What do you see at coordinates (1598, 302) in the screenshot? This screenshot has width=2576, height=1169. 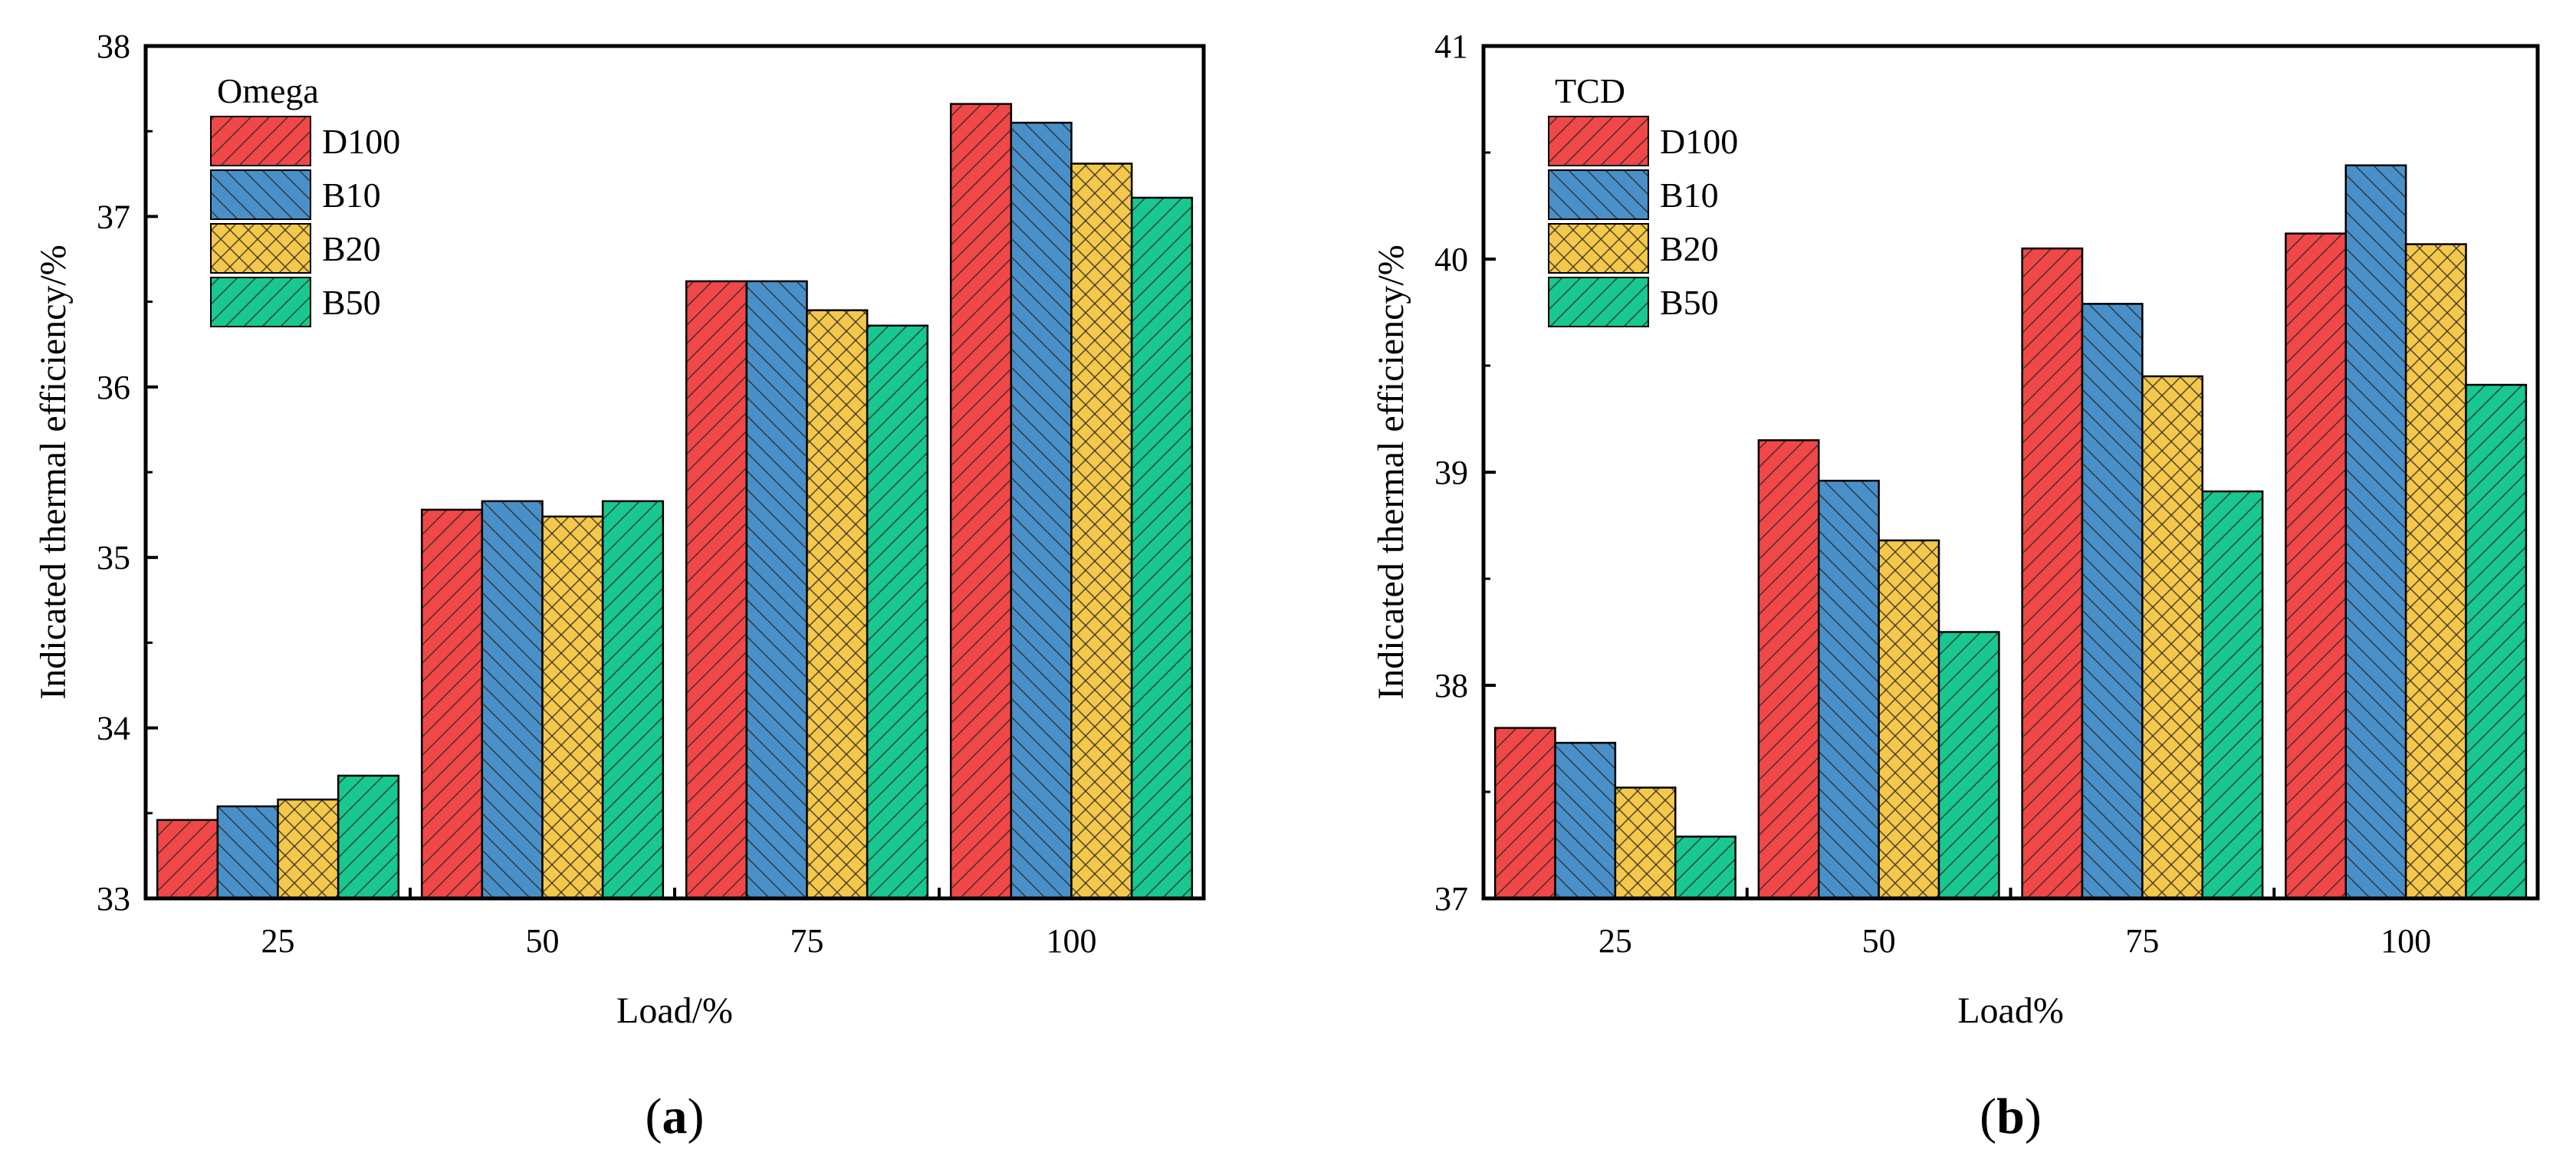 I see `legend-swatch-b-B50` at bounding box center [1598, 302].